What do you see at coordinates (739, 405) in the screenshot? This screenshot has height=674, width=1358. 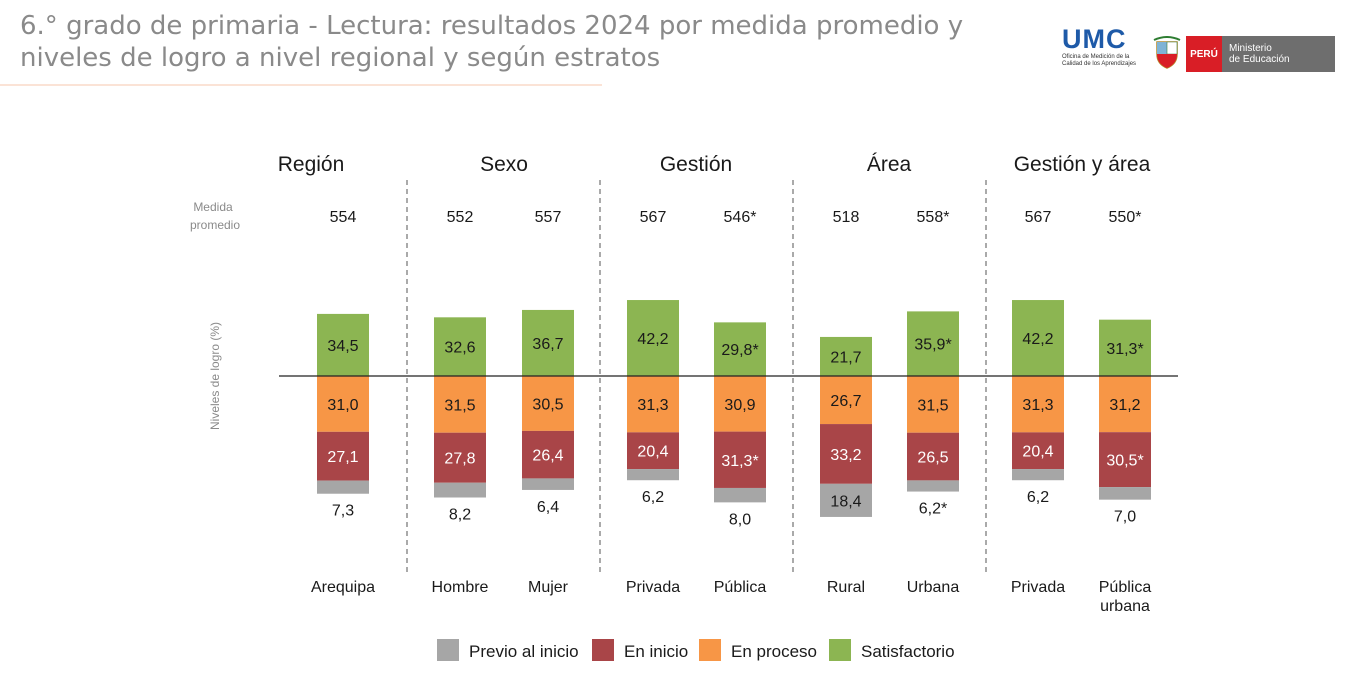 I see `label-en-proceso: 30,9` at bounding box center [739, 405].